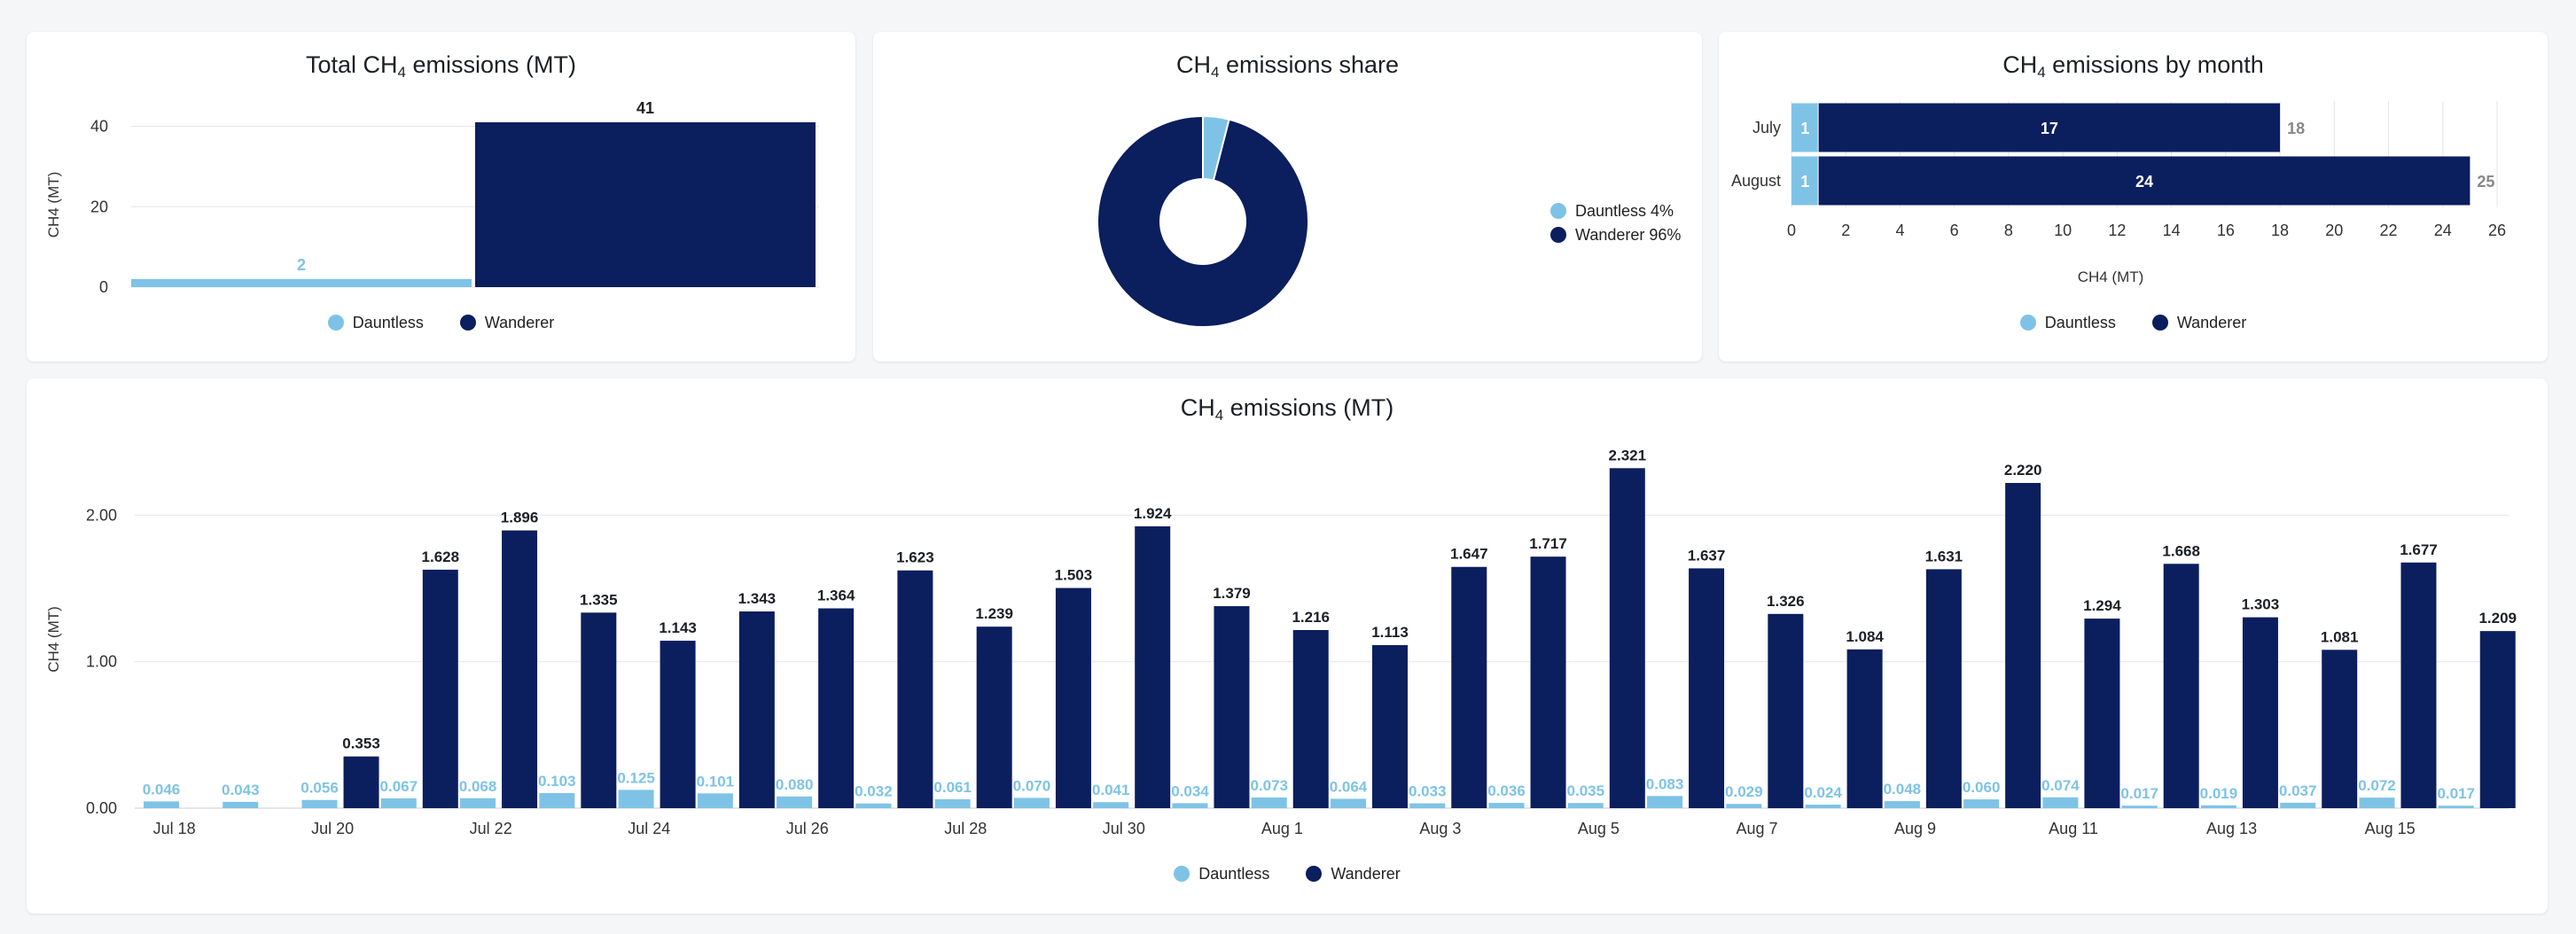  Describe the element at coordinates (965, 829) in the screenshot. I see `x-tick-label: Jul 28` at that location.